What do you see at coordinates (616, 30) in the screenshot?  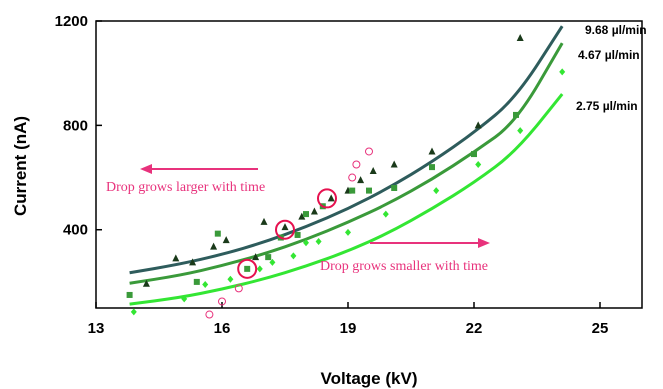 I see `series-label-9-68: 9.68 µl/min` at bounding box center [616, 30].